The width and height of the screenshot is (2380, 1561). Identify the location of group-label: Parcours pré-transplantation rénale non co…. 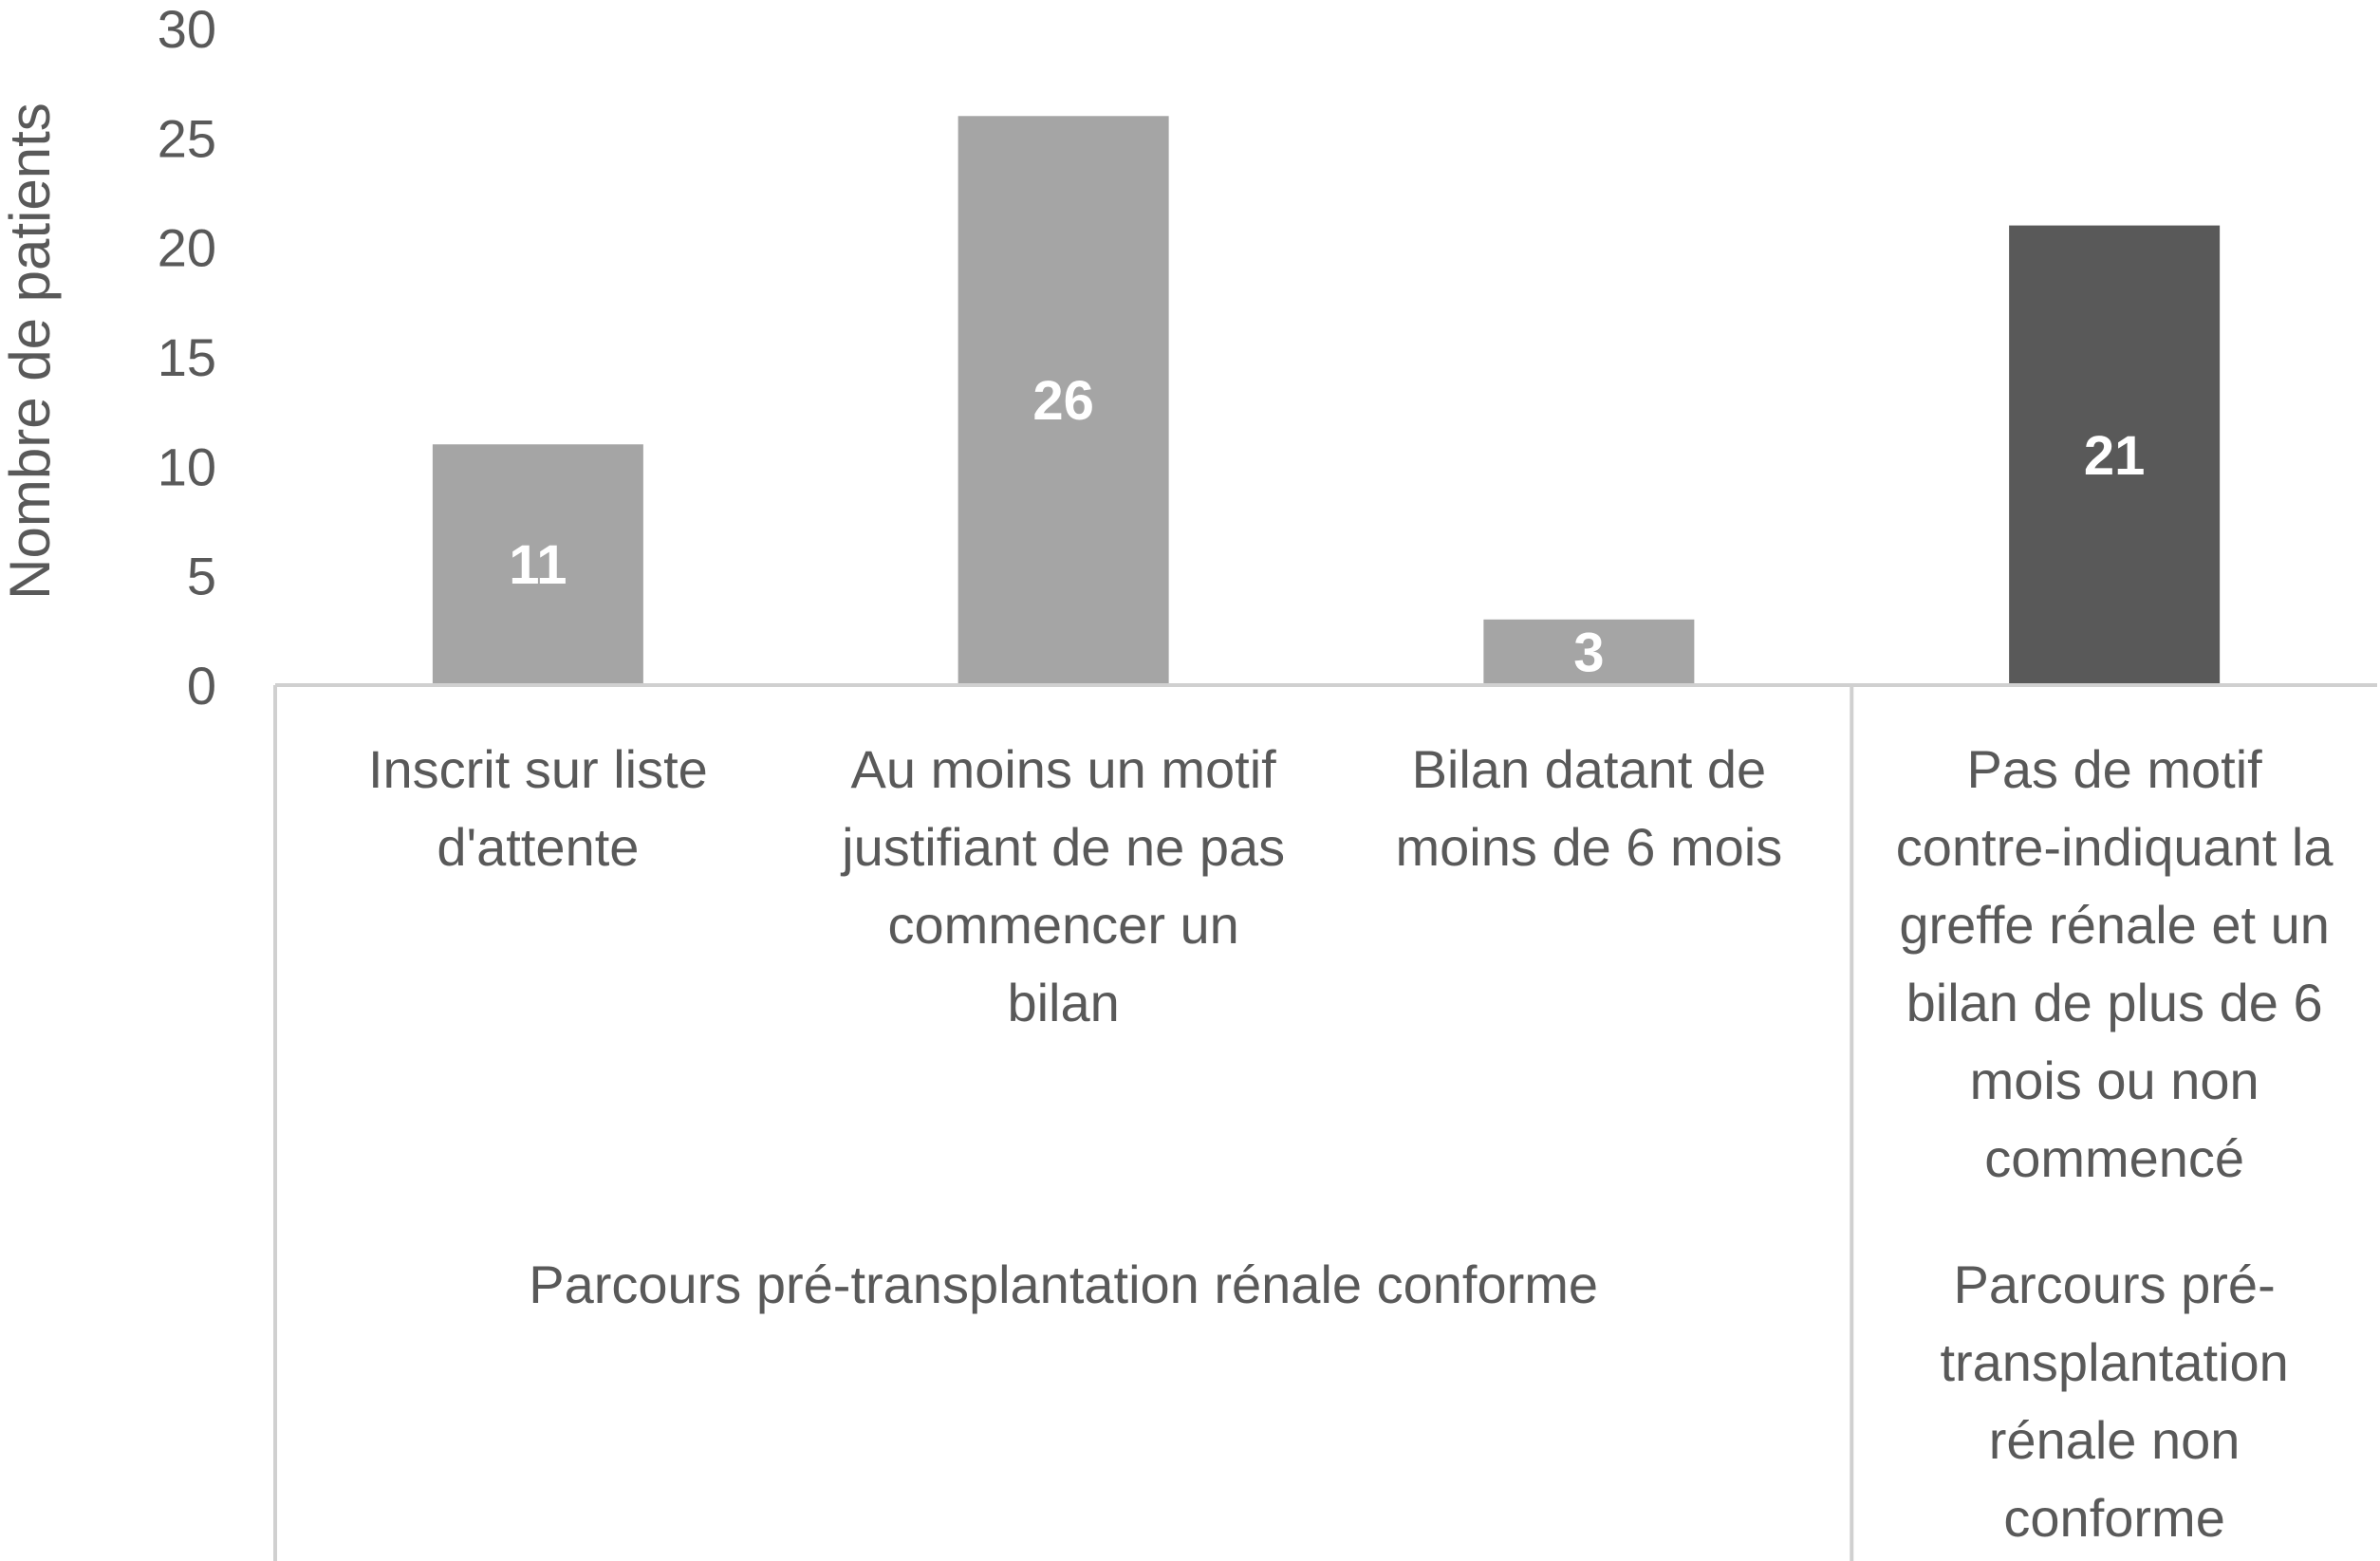
(2114, 1401).